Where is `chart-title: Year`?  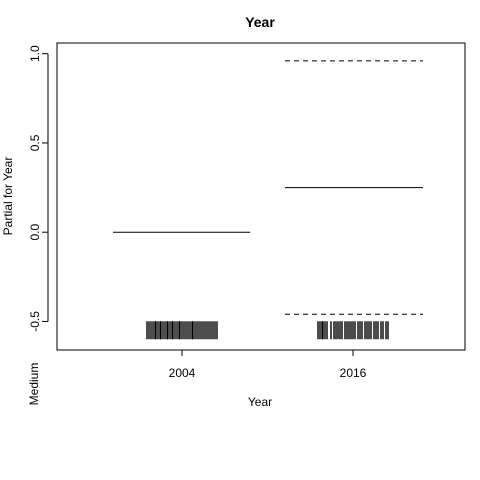 chart-title: Year is located at coordinates (260, 22).